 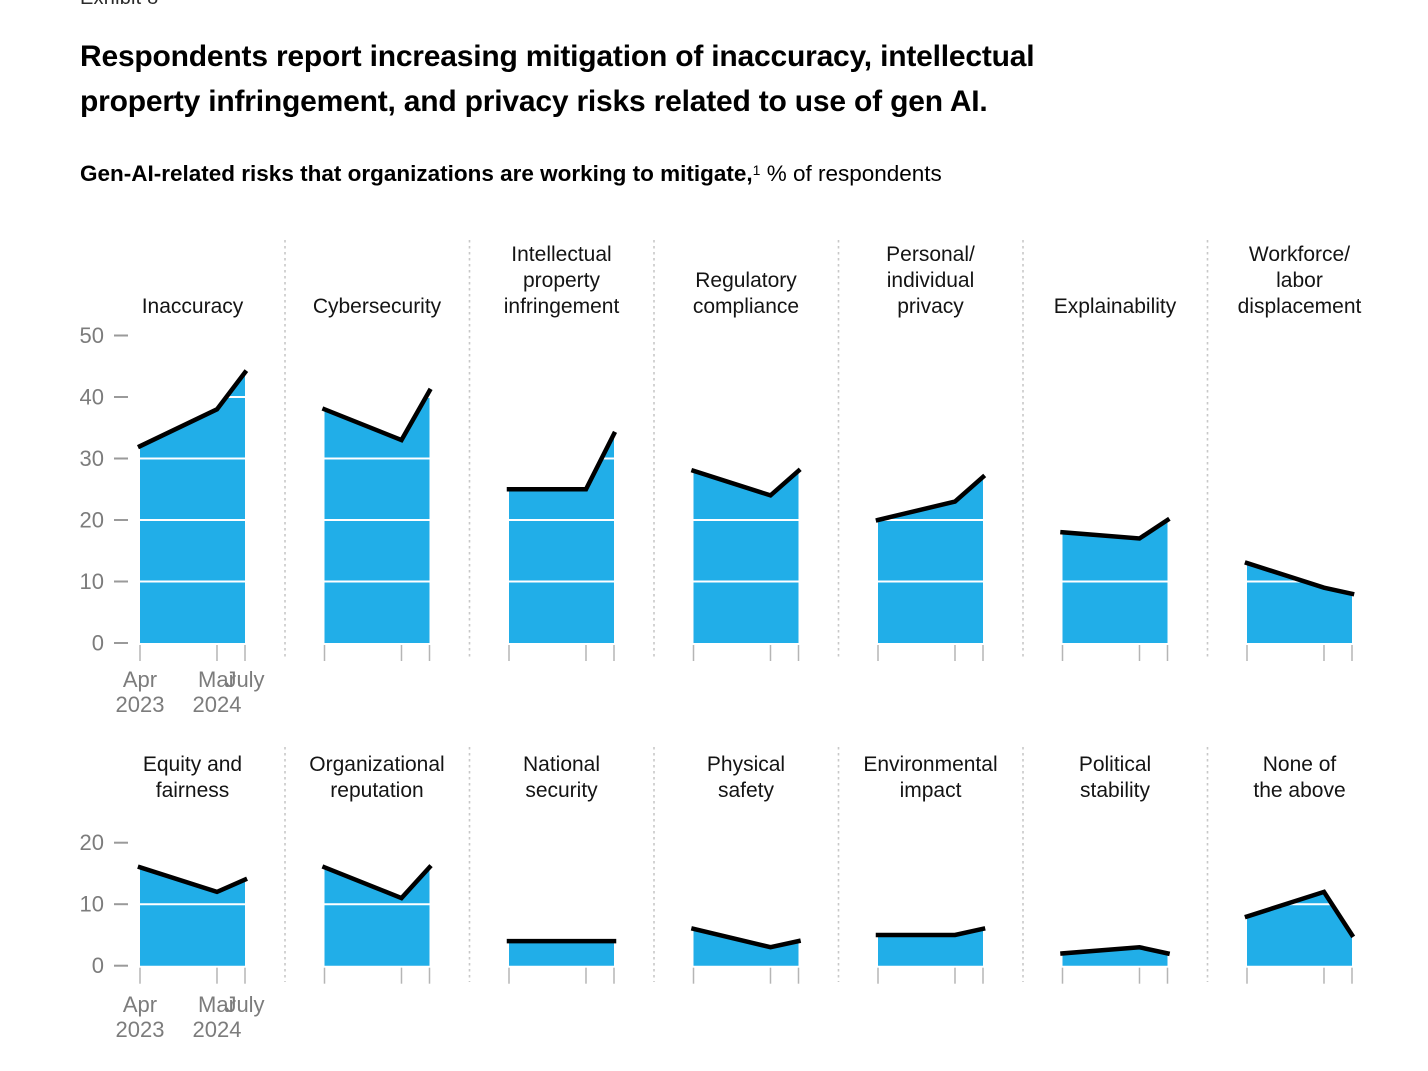 What do you see at coordinates (1115, 306) in the screenshot?
I see `chart-title-explainability: Explainability` at bounding box center [1115, 306].